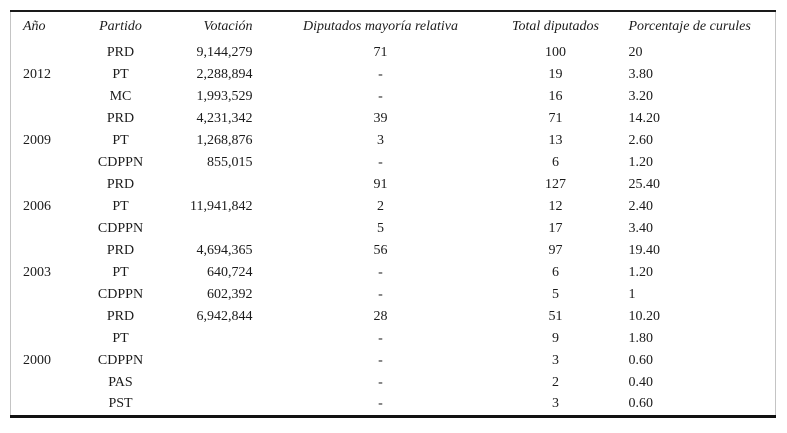 The width and height of the screenshot is (787, 433). I want to click on column-header-partido: Partido, so click(120, 26).